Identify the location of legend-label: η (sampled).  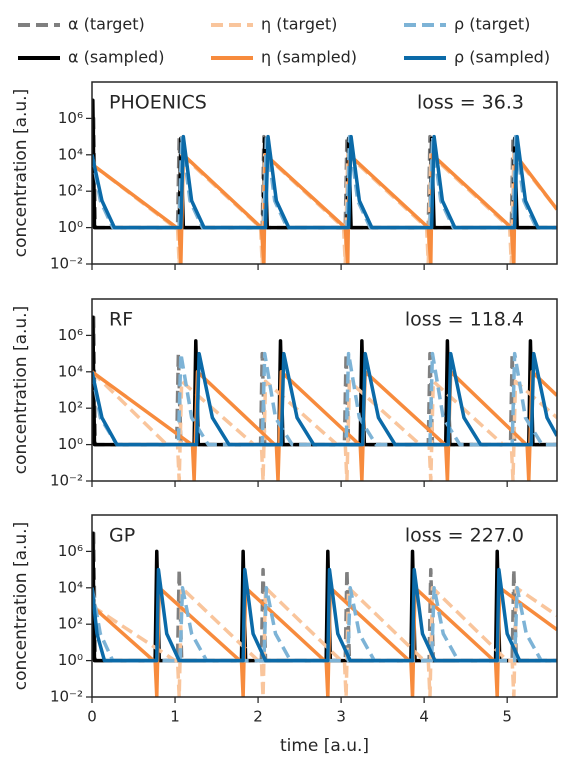
(309, 57).